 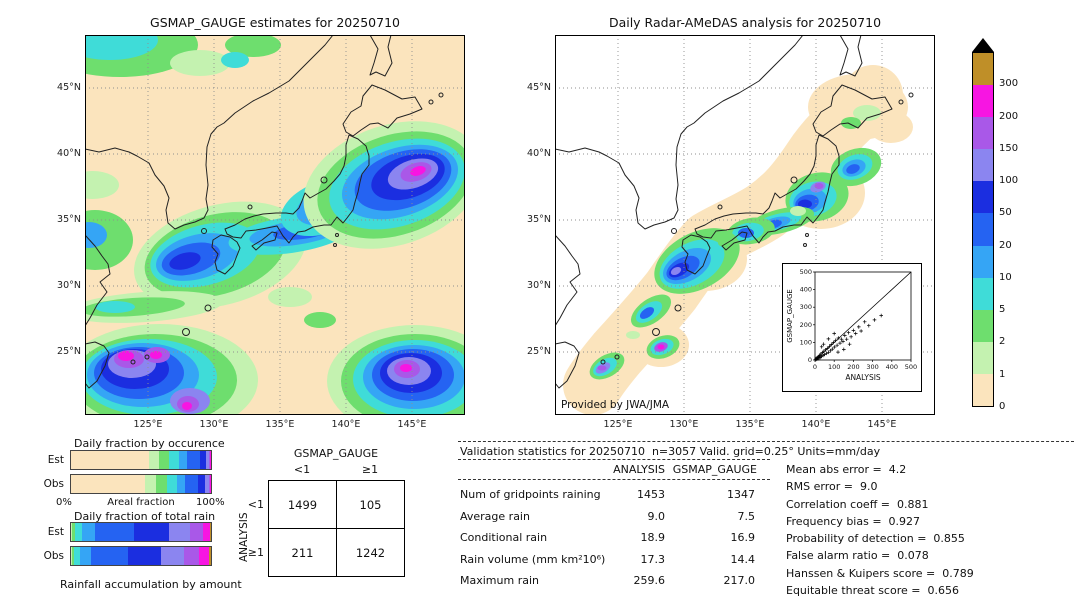 What do you see at coordinates (336, 453) in the screenshot?
I see `contingency-title: GSMAP_GAUGE` at bounding box center [336, 453].